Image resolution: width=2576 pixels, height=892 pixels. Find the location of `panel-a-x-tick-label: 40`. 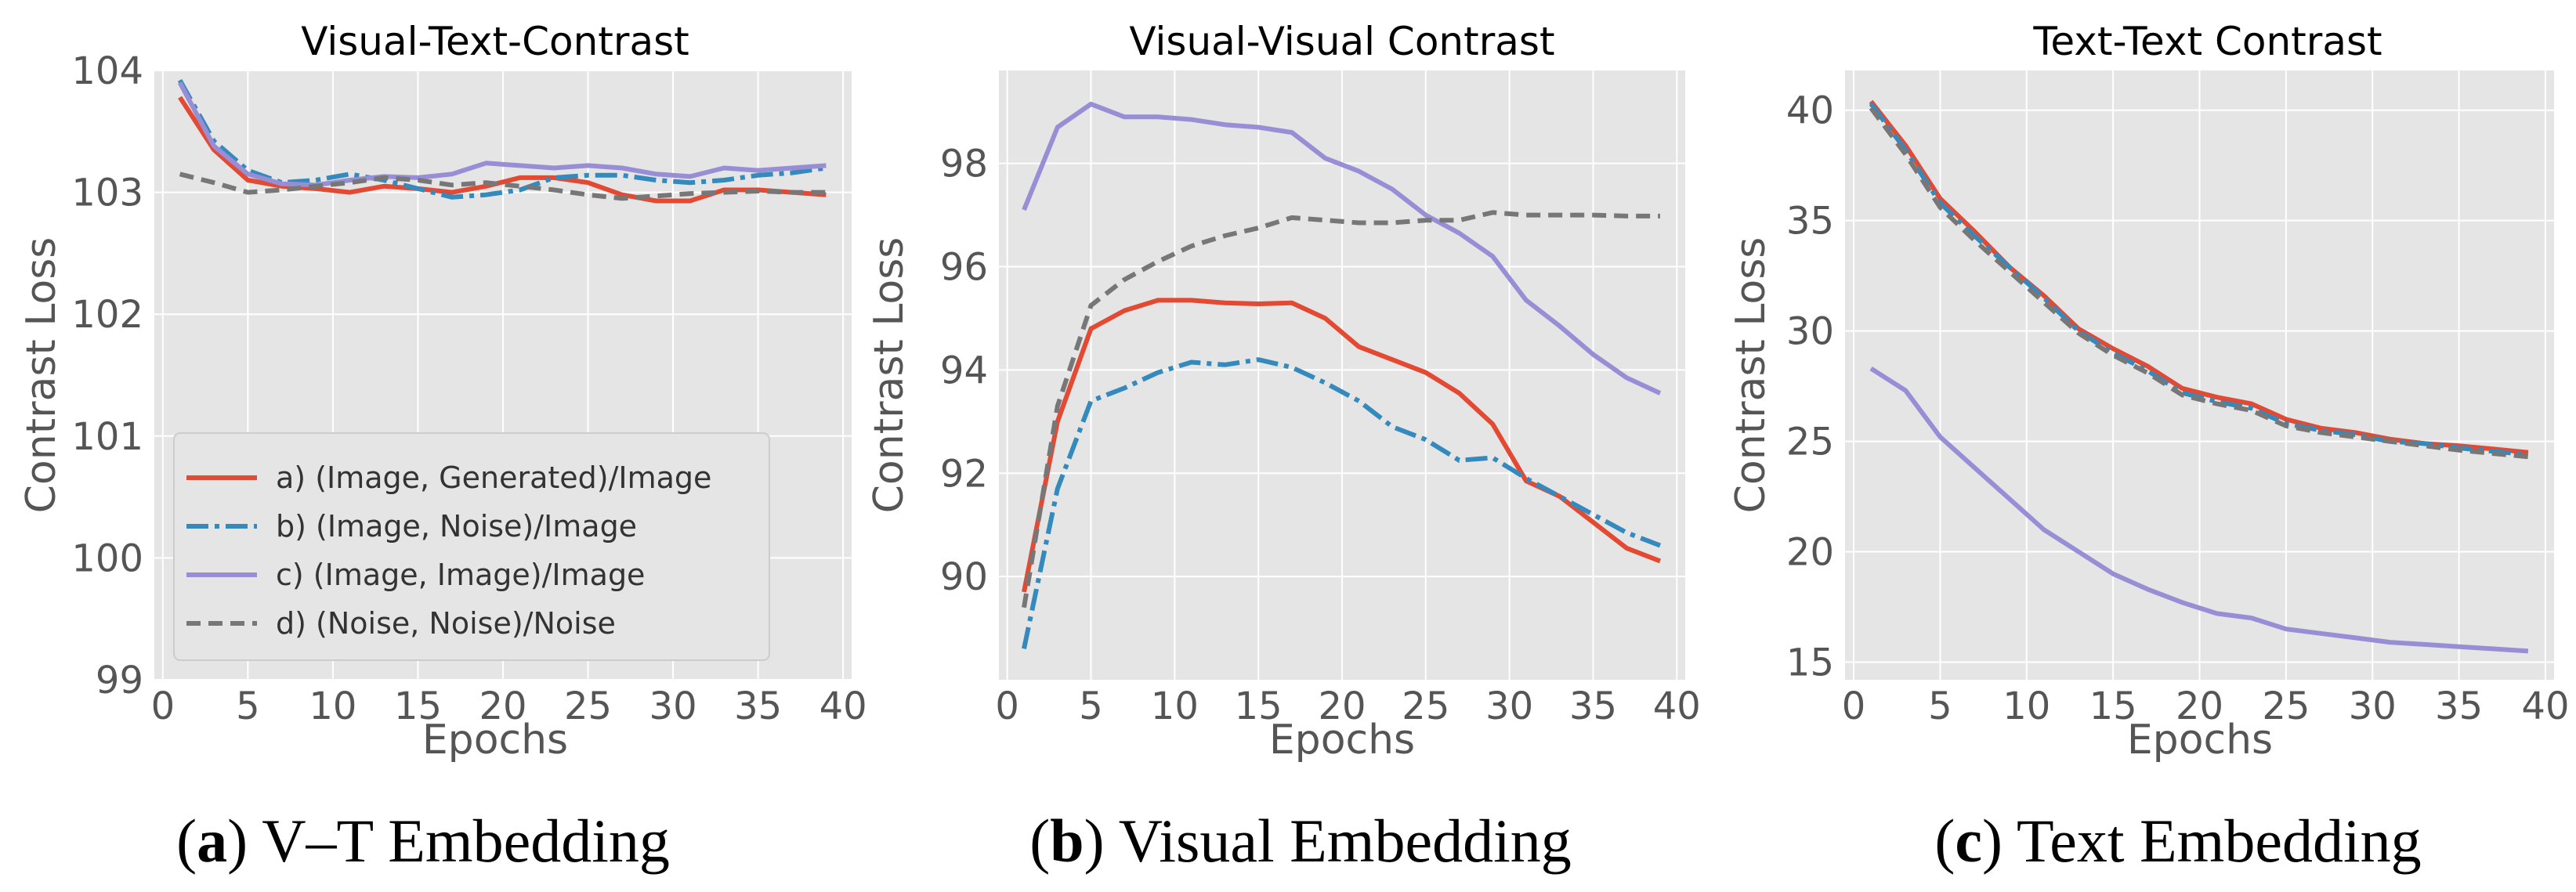

panel-a-x-tick-label: 40 is located at coordinates (843, 706).